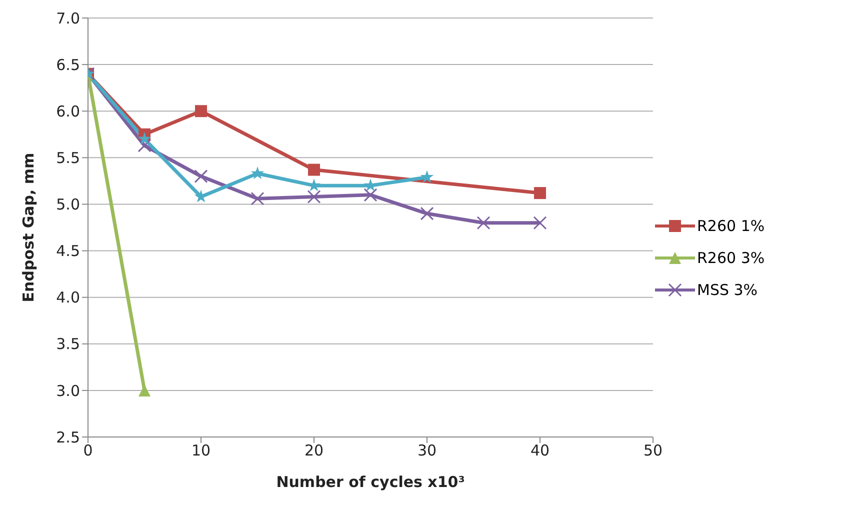  I want to click on x-tick-label: 50, so click(653, 451).